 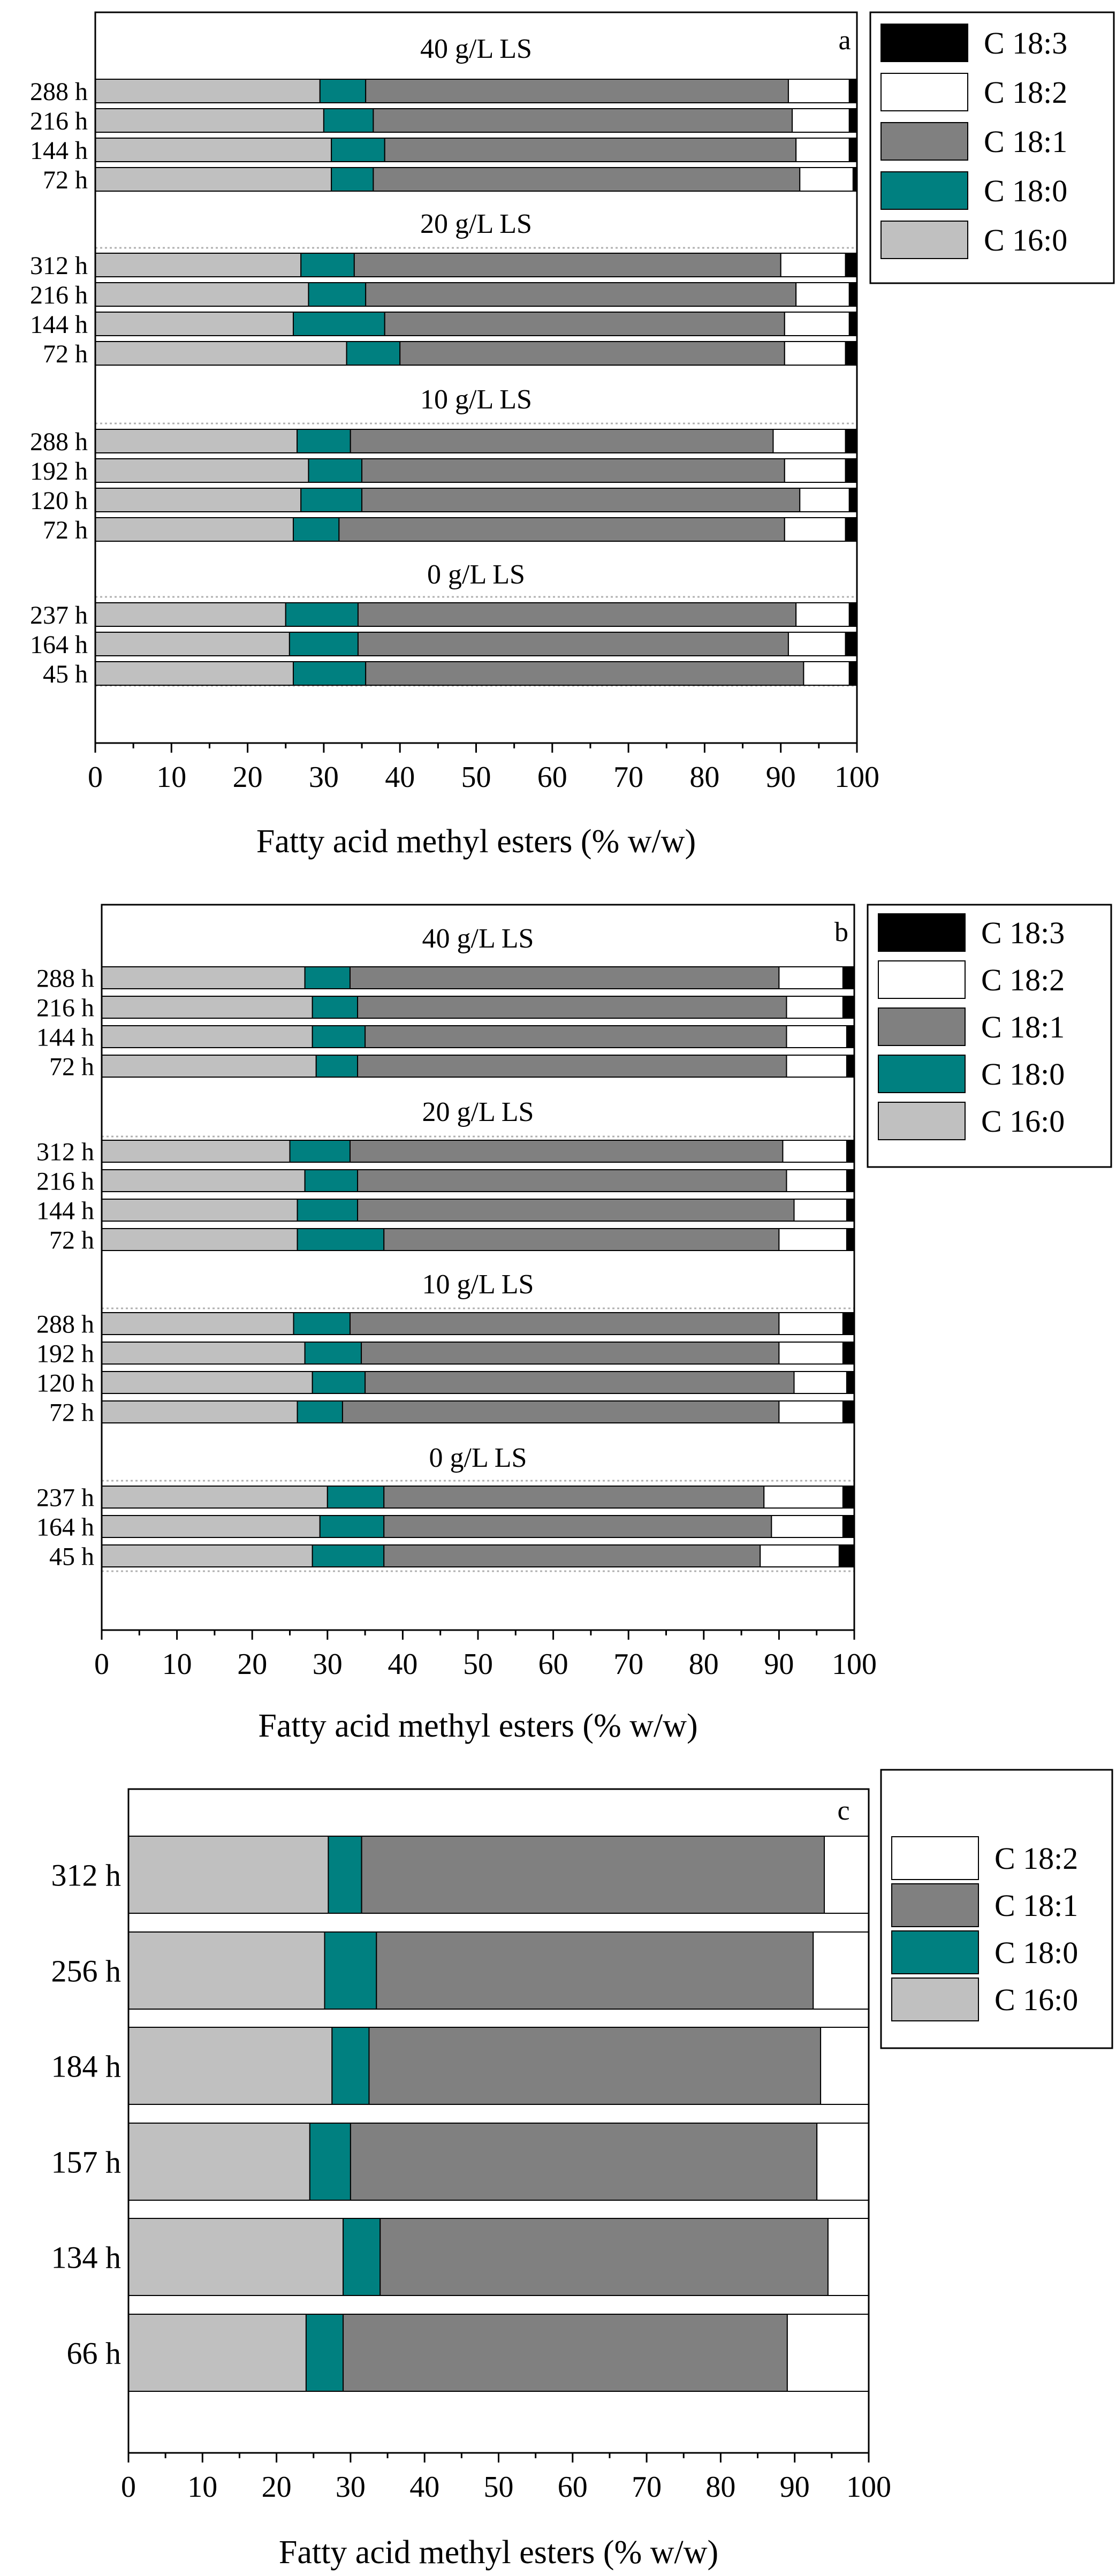 I want to click on bar-label: 288 h, so click(x=59, y=92).